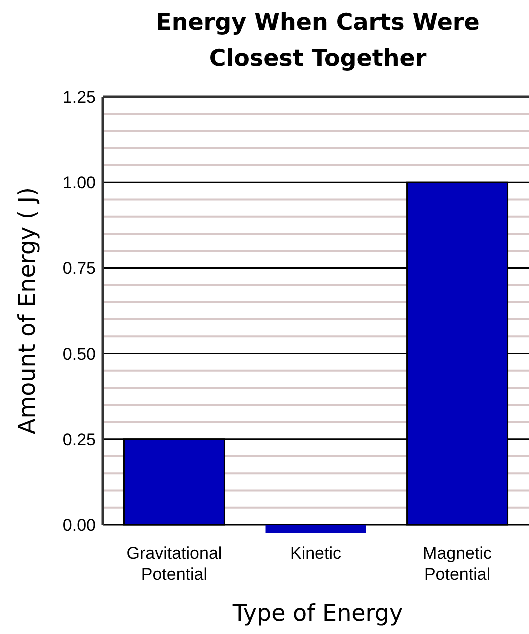 Image resolution: width=529 pixels, height=634 pixels. What do you see at coordinates (458, 564) in the screenshot?
I see `x-tick-label: Magnetic Potential` at bounding box center [458, 564].